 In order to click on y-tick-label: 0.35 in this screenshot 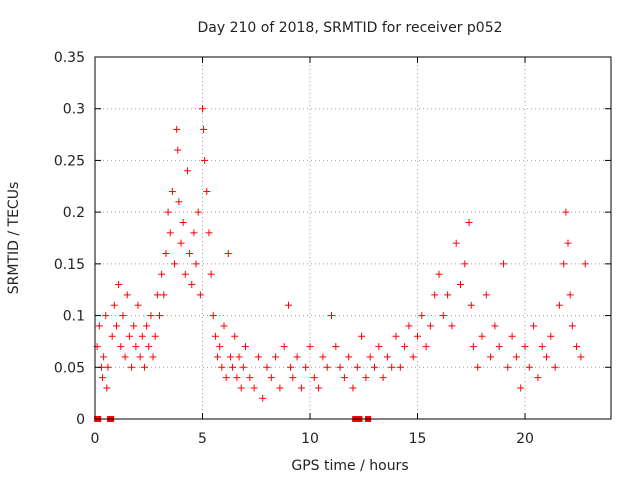, I will do `click(69, 58)`.